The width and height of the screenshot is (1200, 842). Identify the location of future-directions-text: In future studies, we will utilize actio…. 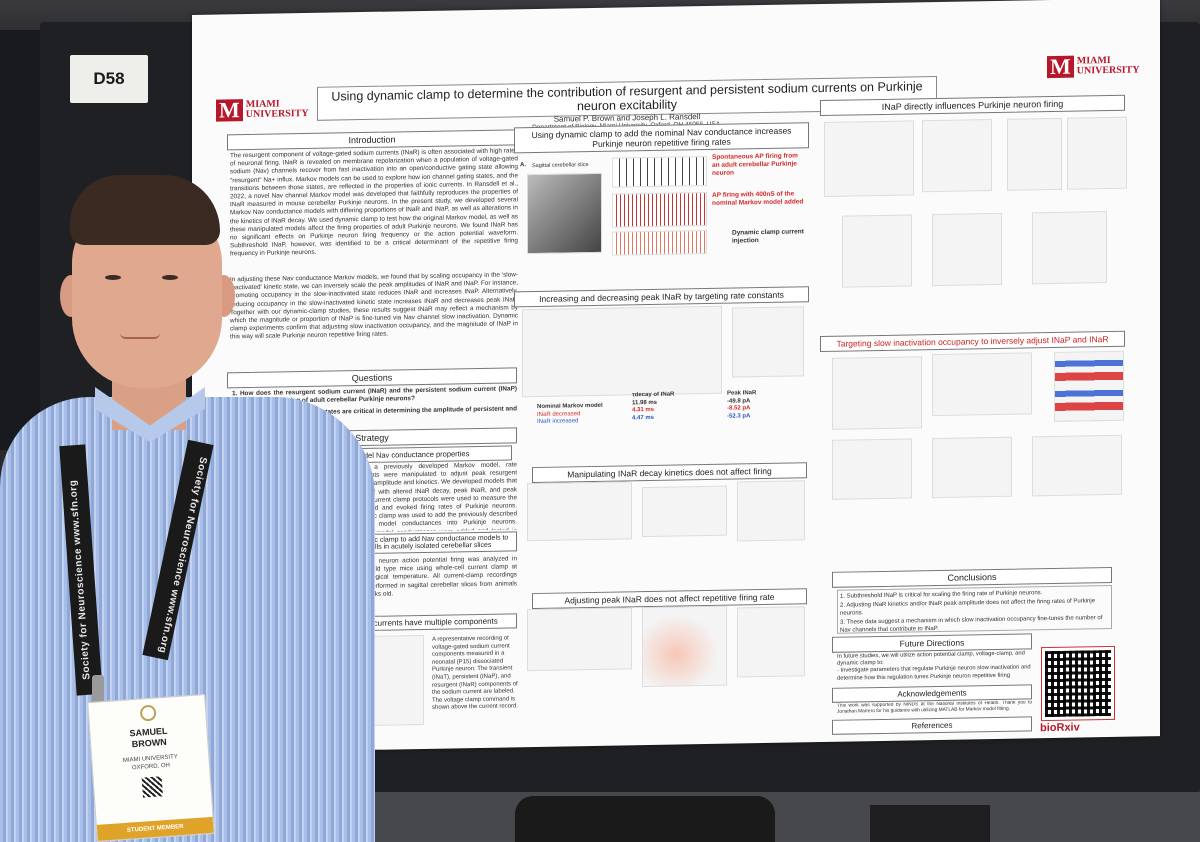
(934, 666).